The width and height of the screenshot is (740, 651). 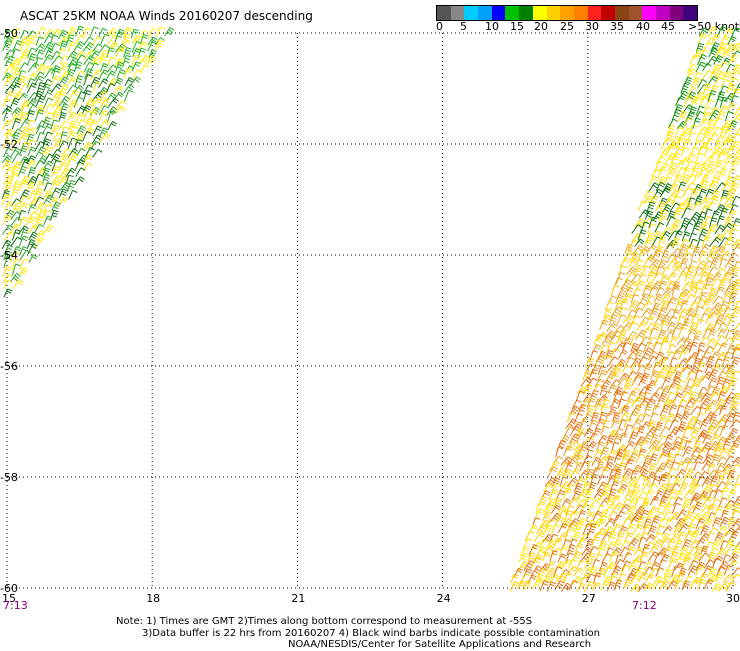 I want to click on y-tick-label: -54, so click(x=9, y=255).